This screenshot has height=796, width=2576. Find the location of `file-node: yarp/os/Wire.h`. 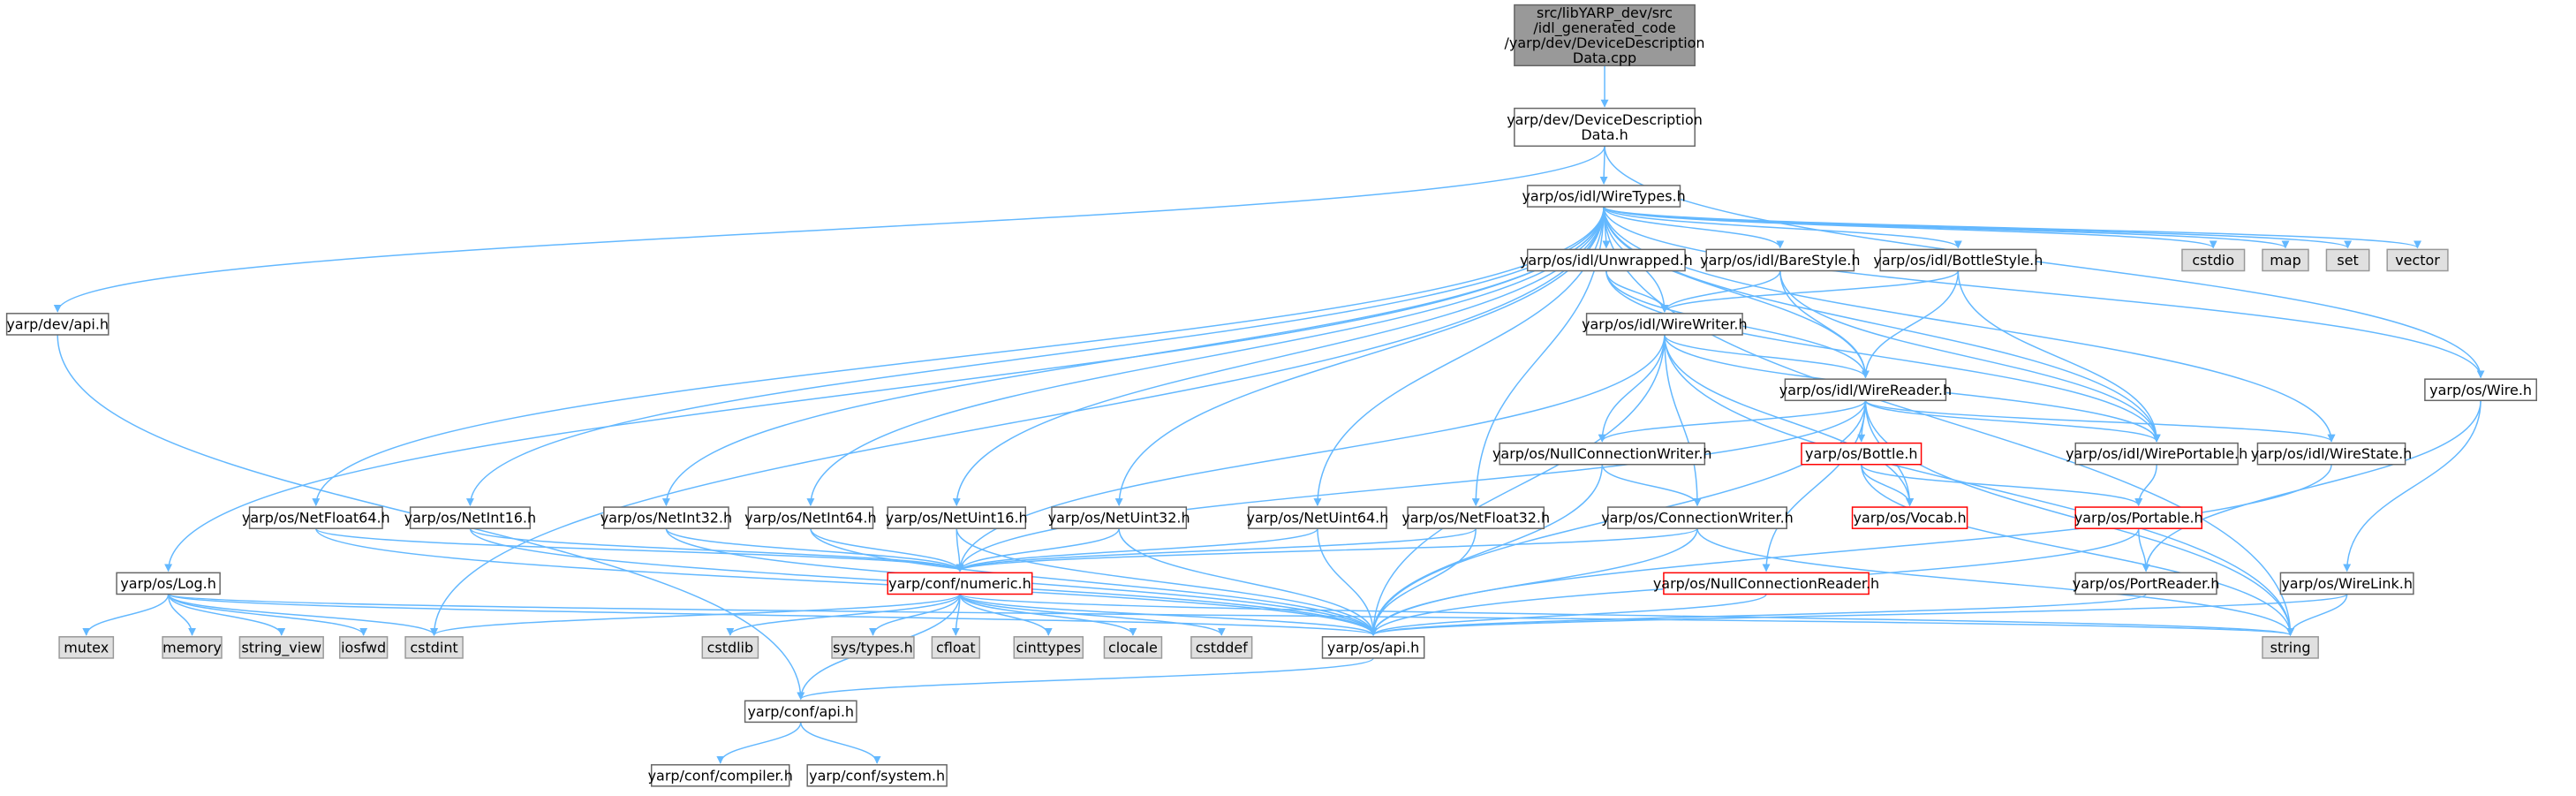

file-node: yarp/os/Wire.h is located at coordinates (2481, 390).